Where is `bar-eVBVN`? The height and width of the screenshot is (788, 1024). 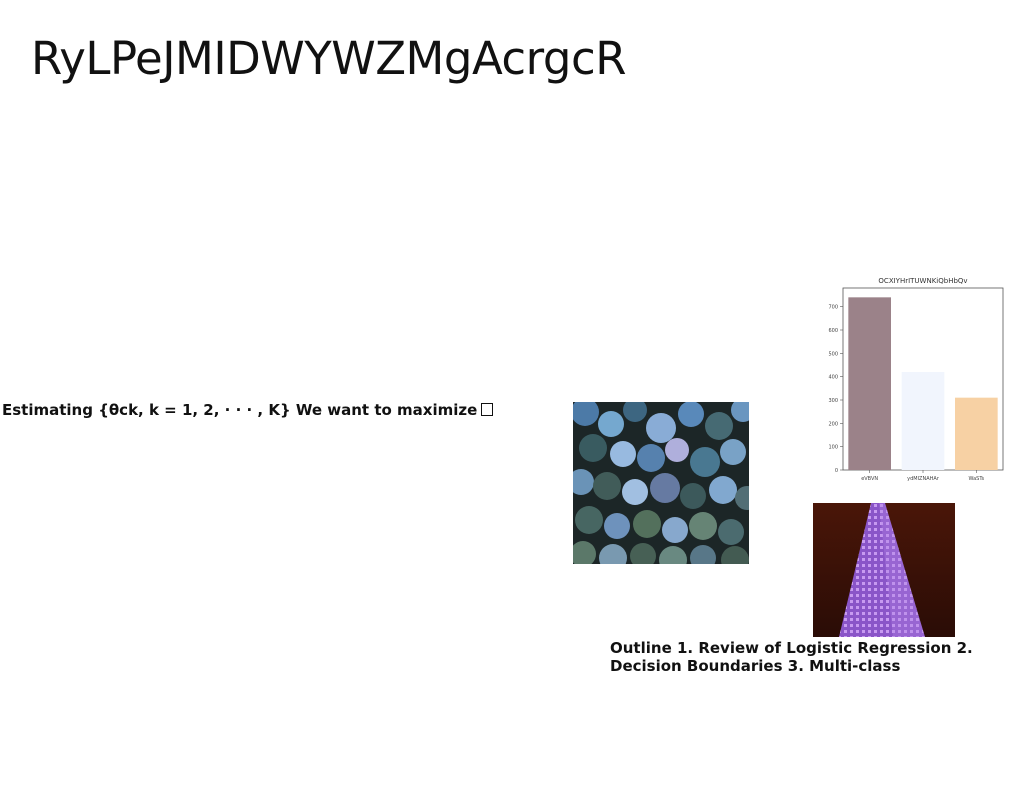
bar-eVBVN is located at coordinates (869, 383).